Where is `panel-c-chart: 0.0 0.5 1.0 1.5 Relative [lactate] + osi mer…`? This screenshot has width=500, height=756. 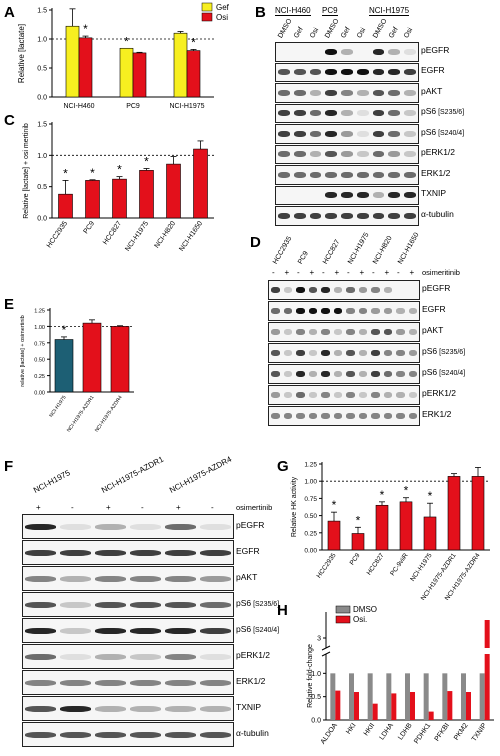
panel-c-chart: 0.0 0.5 1.0 1.5 Relative [lactate] + osi mer… is located at coordinates (118, 187).